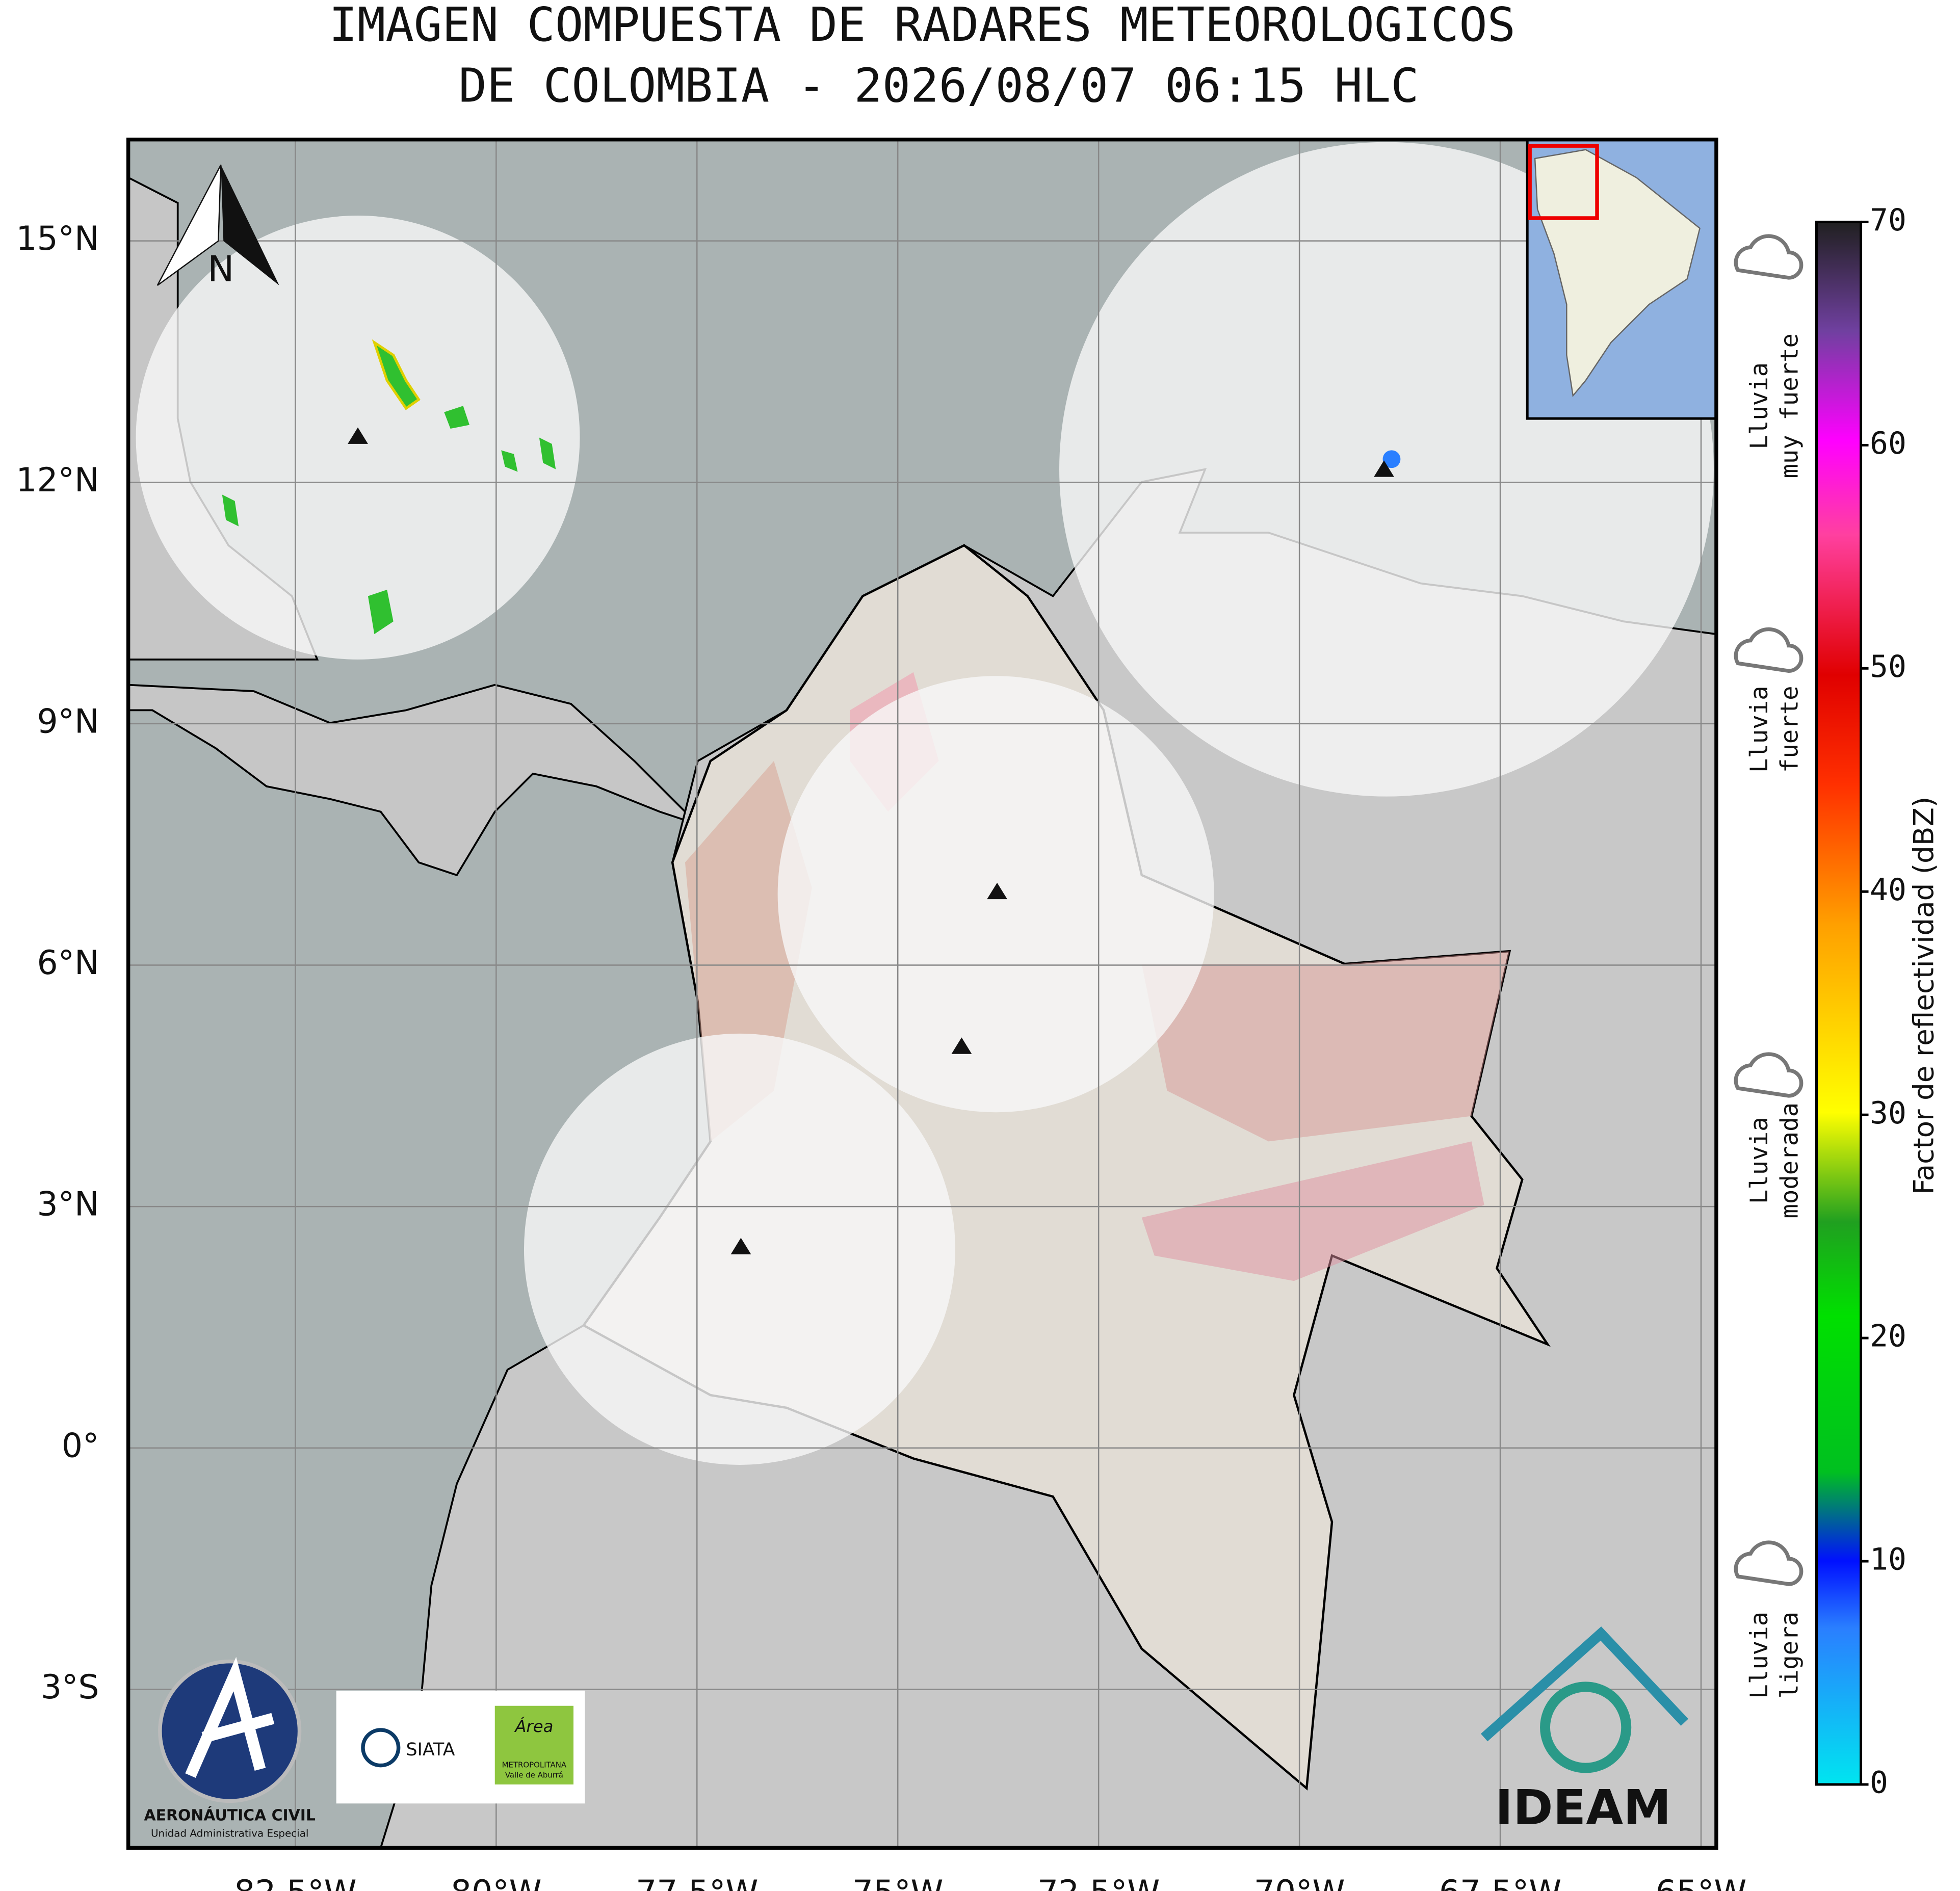 This screenshot has width=1960, height=1891. What do you see at coordinates (189, 225) in the screenshot?
I see `north-arrow` at bounding box center [189, 225].